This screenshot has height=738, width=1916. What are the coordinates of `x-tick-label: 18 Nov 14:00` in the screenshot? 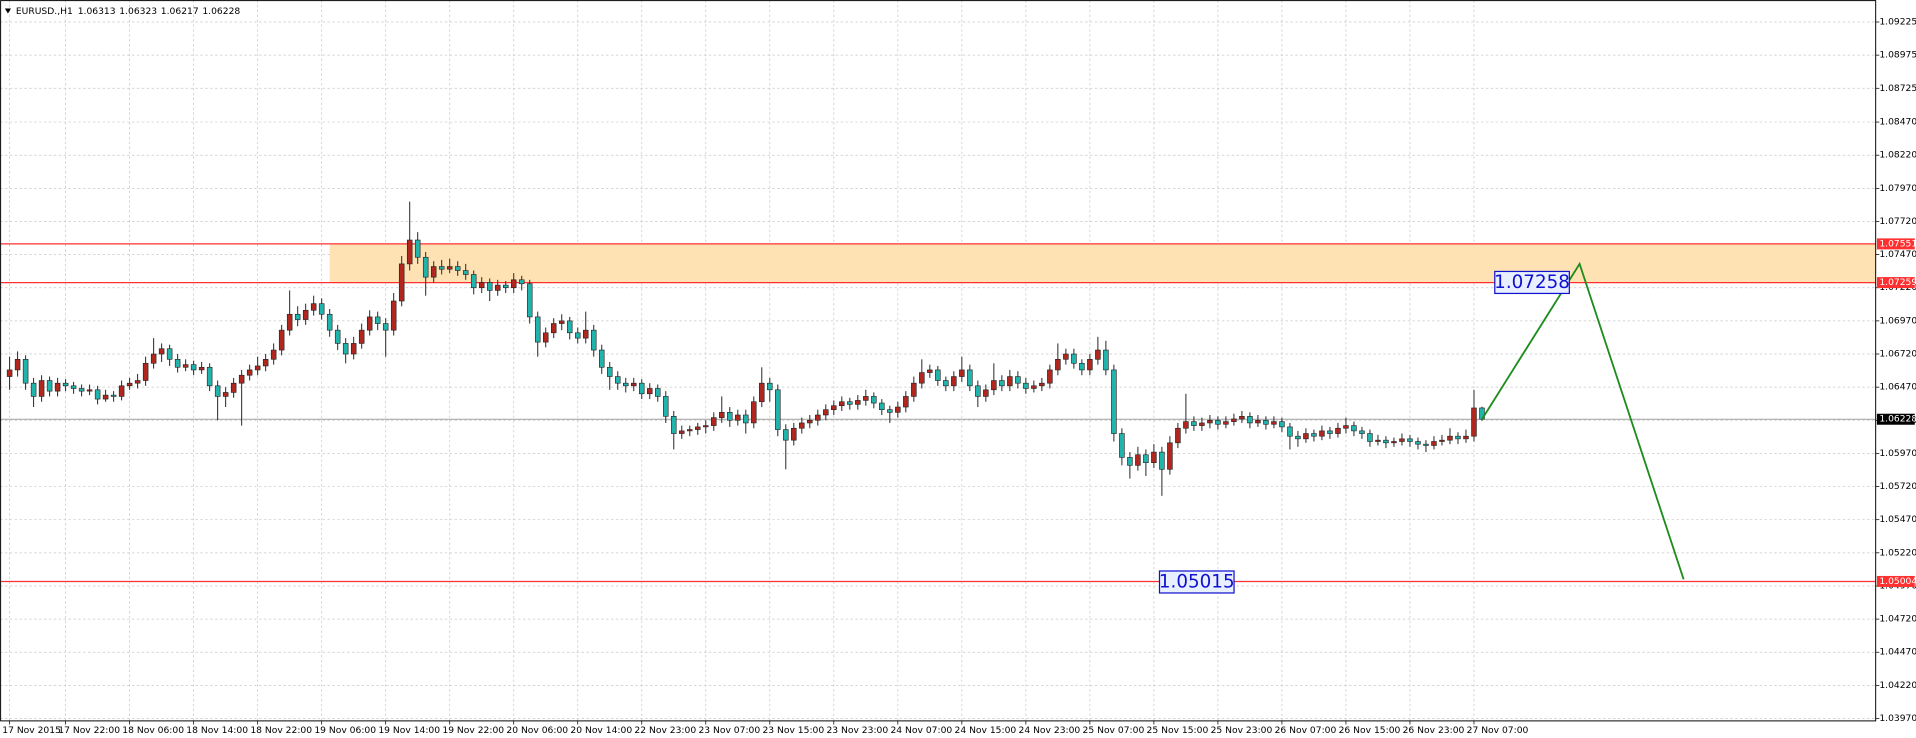 It's located at (217, 730).